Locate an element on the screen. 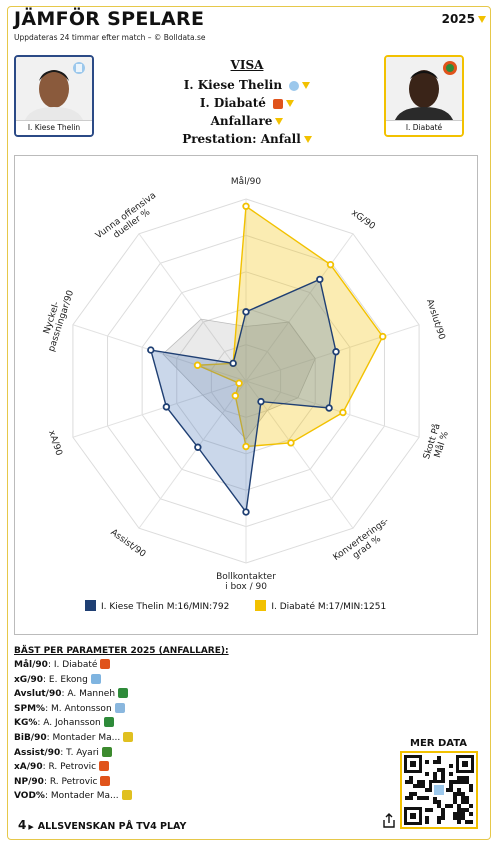 The width and height of the screenshot is (498, 847). best-player: I. Diabaté is located at coordinates (75, 665).